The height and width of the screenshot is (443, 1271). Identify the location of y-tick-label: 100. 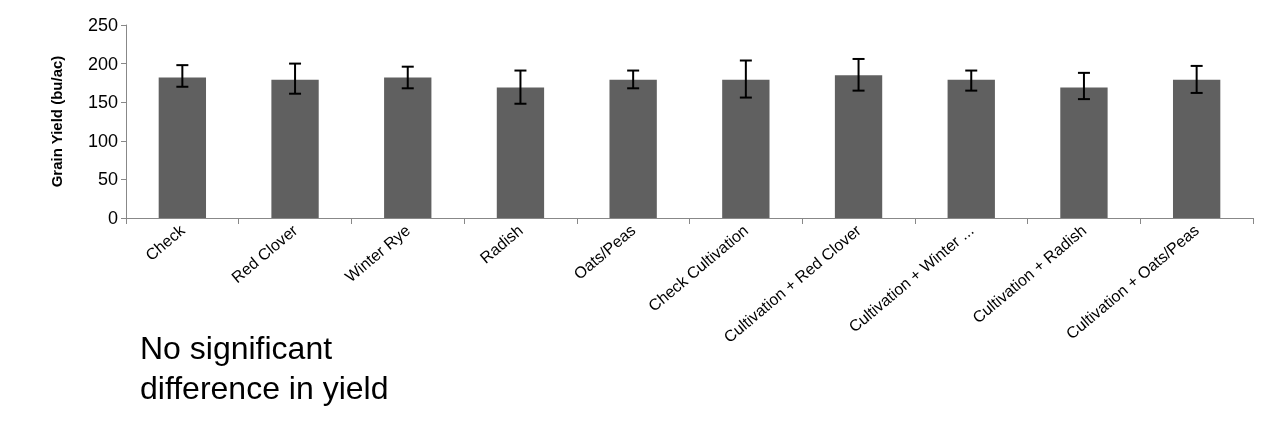
(102, 140).